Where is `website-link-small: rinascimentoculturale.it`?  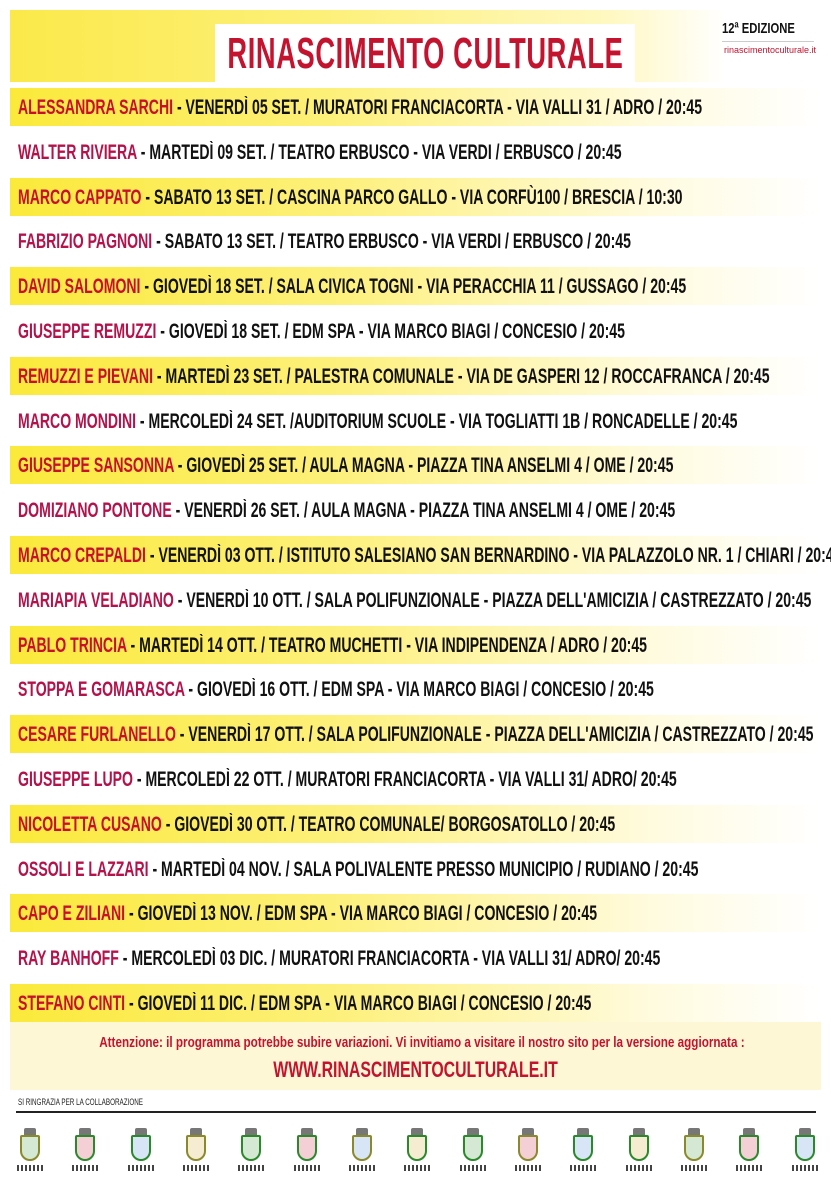 website-link-small: rinascimentoculturale.it is located at coordinates (770, 50).